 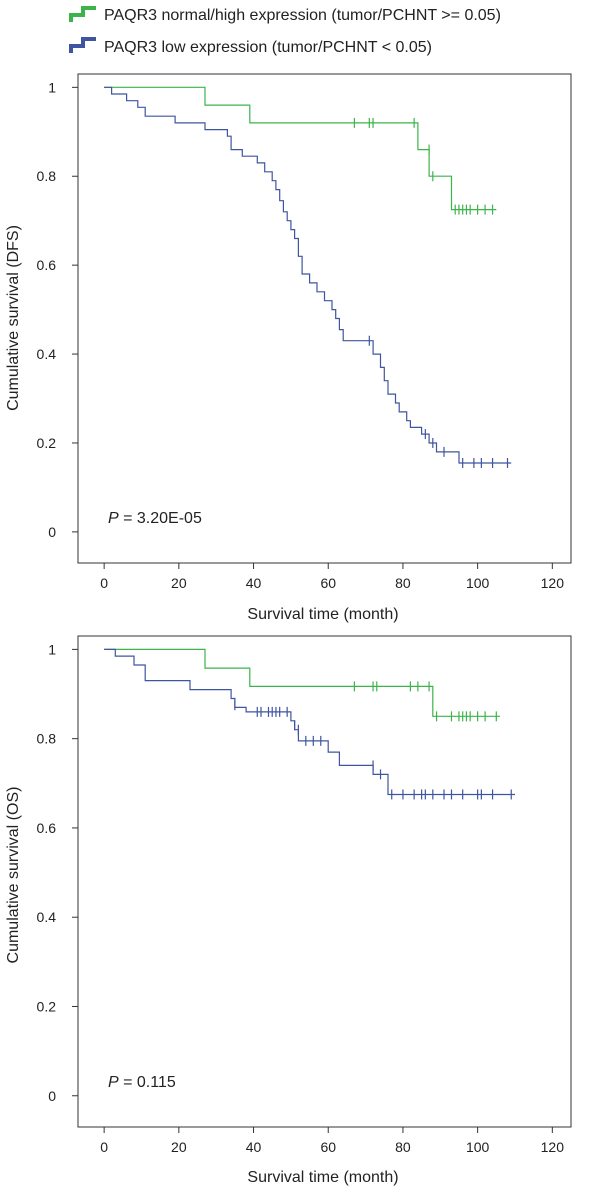 I want to click on dfs-x-axis-label: Survival time (month), so click(x=322, y=614).